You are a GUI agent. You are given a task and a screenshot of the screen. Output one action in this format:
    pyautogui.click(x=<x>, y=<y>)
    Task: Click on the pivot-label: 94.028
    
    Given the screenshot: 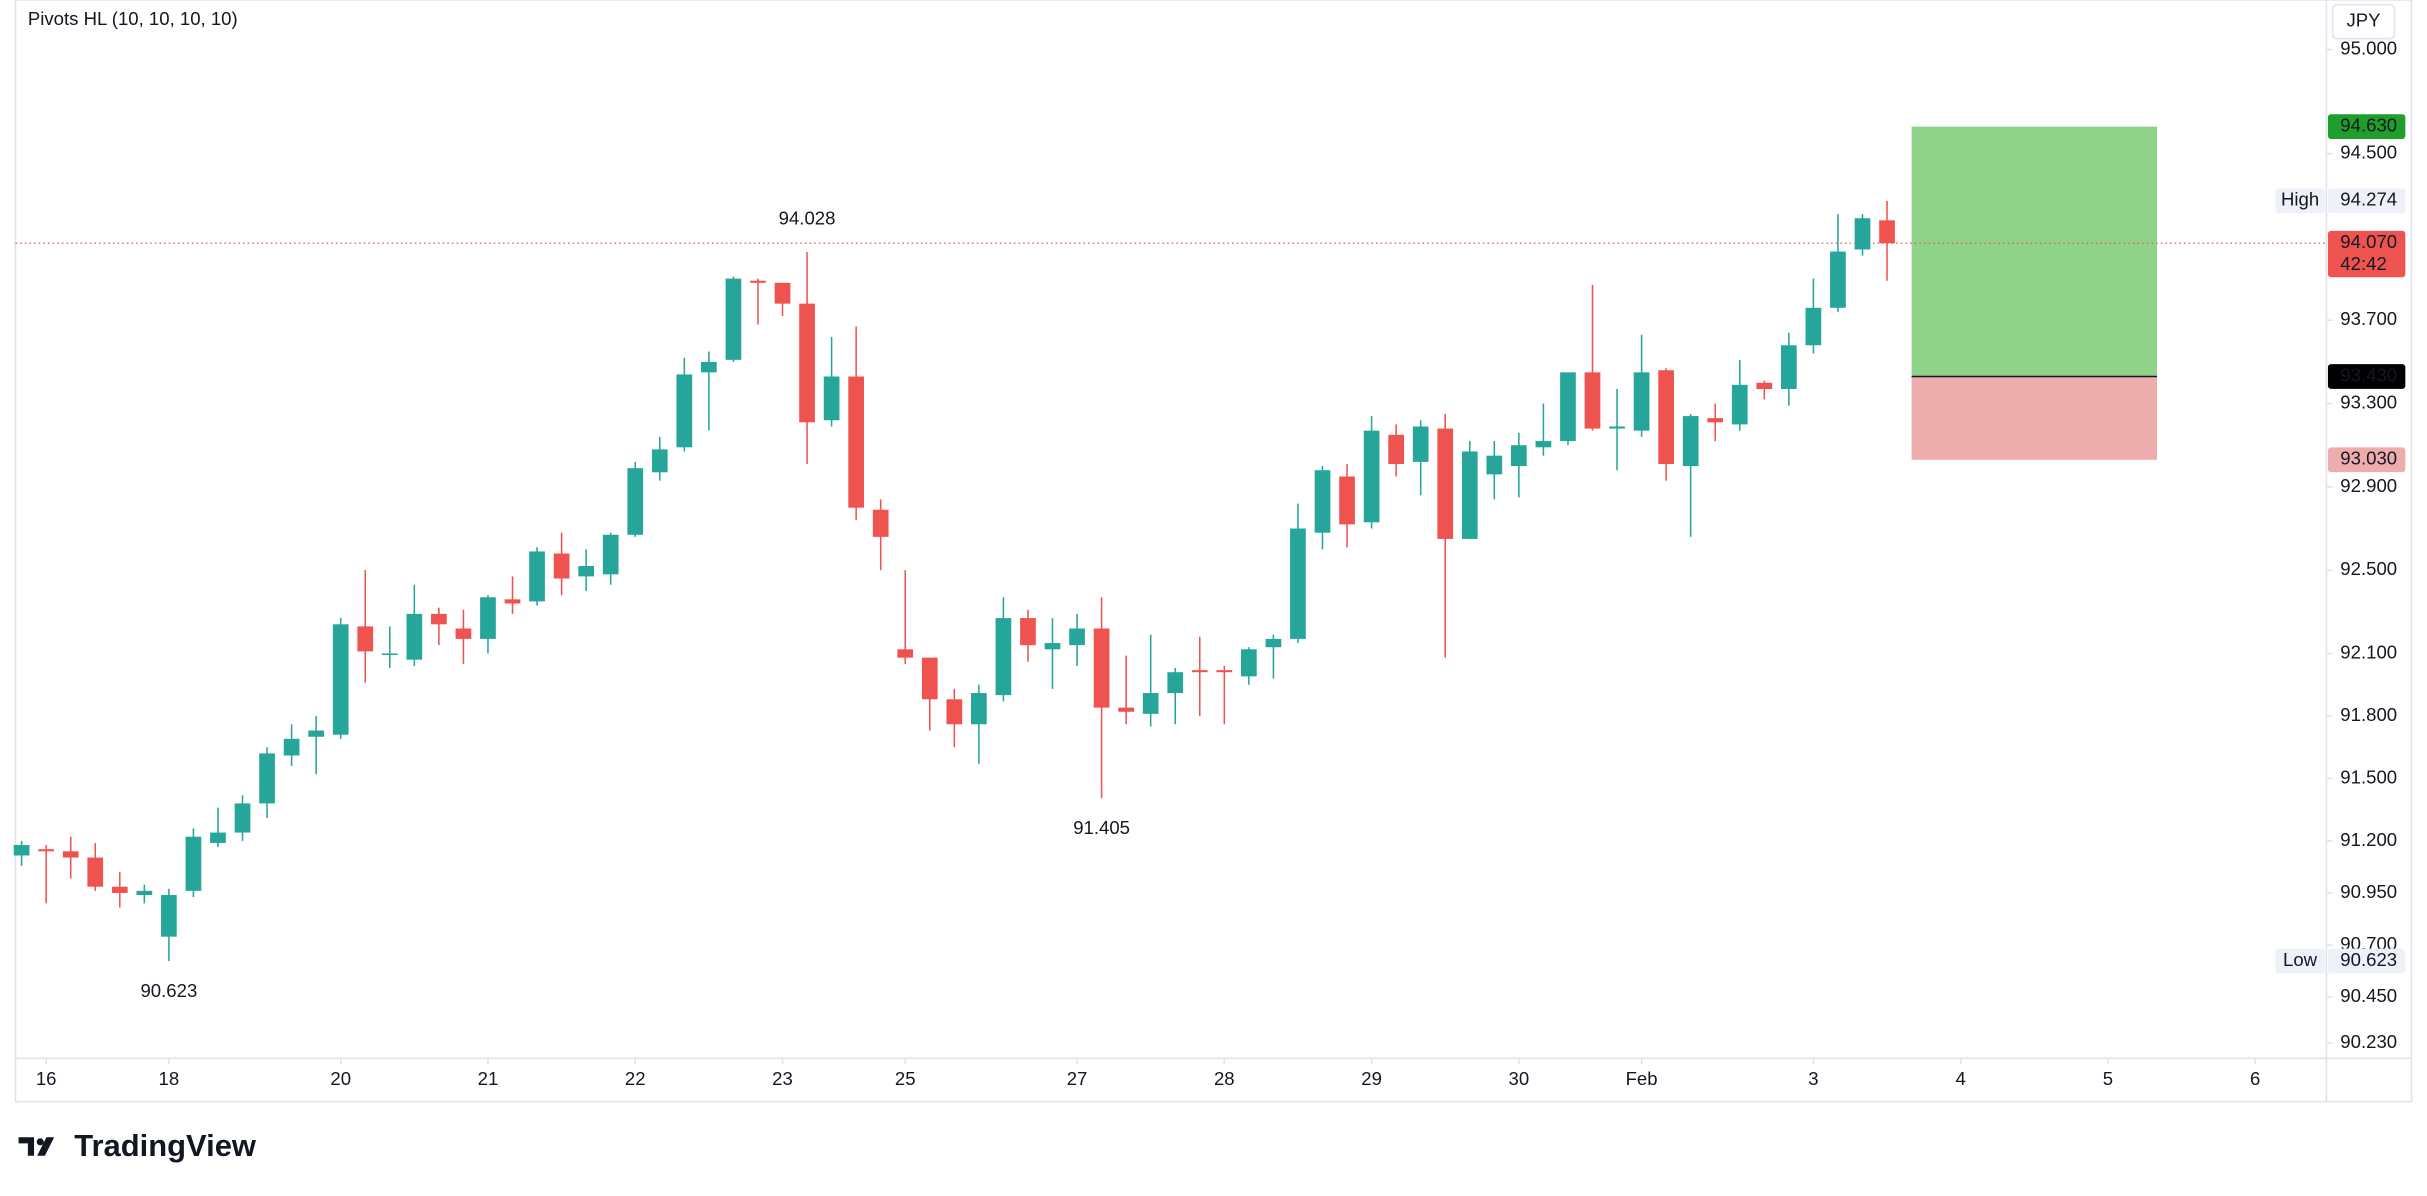 What is the action you would take?
    pyautogui.click(x=807, y=217)
    